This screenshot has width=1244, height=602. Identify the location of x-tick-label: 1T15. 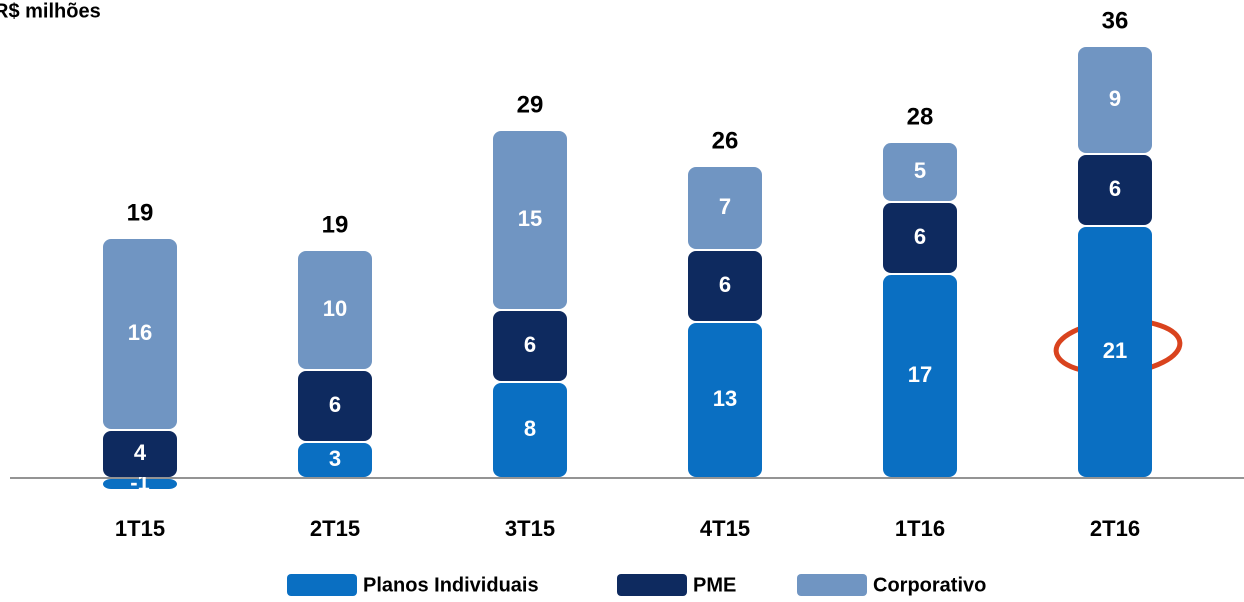
(140, 528).